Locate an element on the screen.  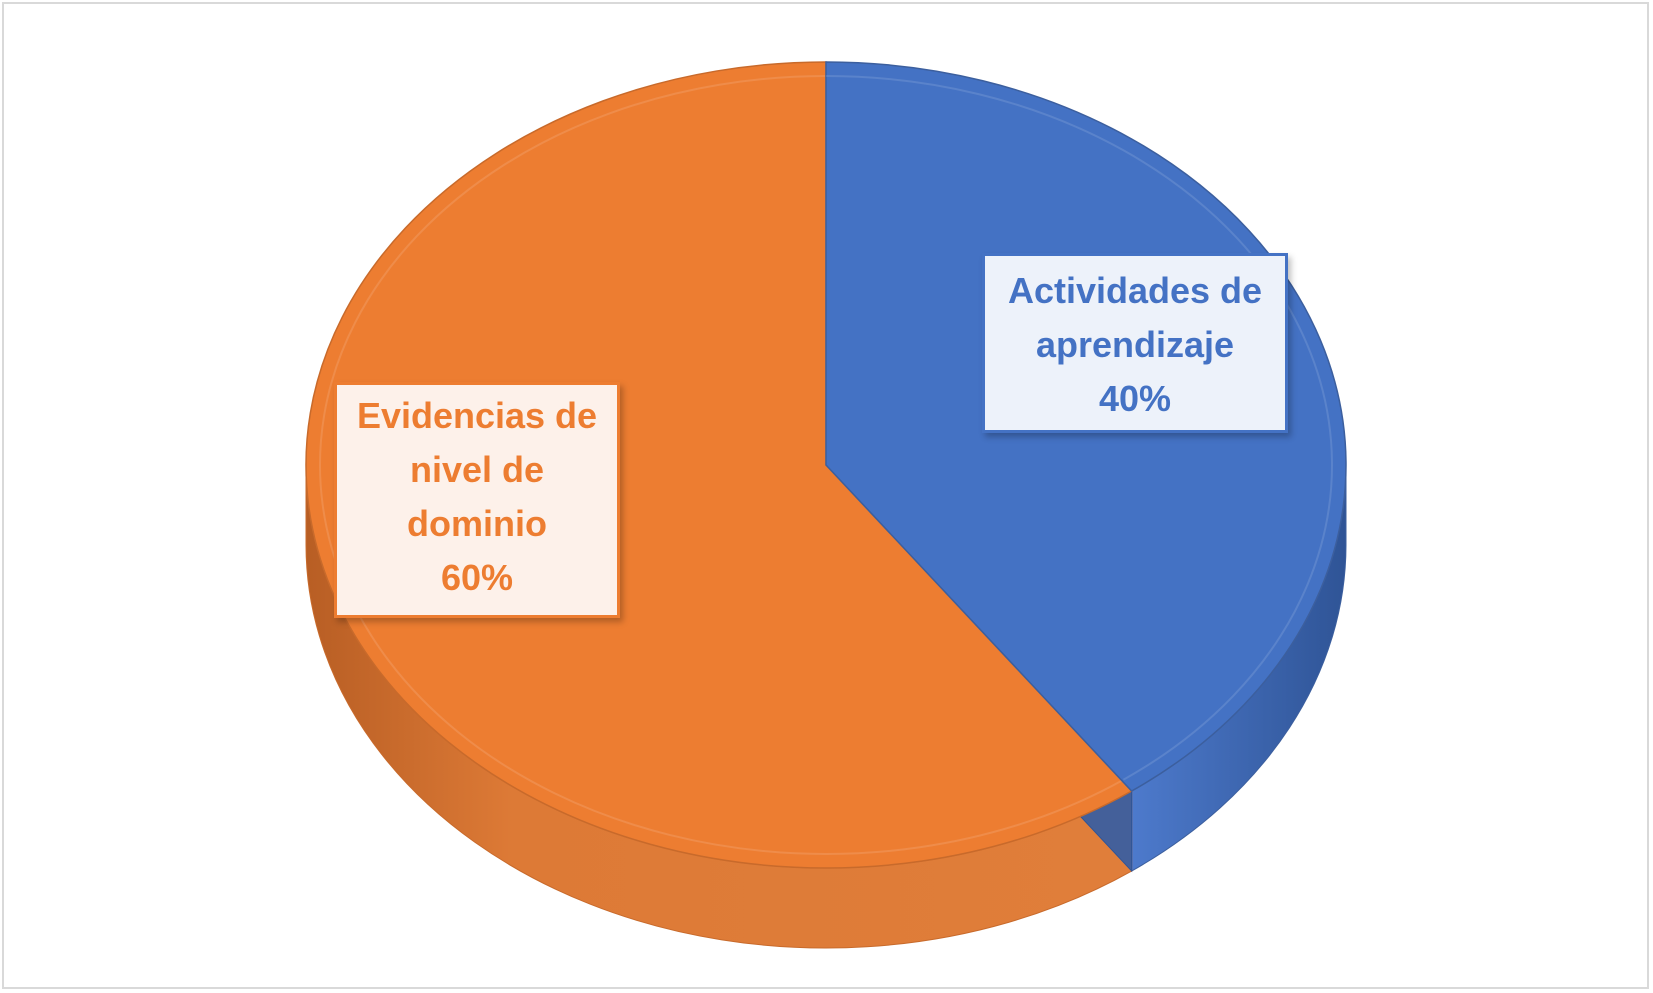
data-label-line: Evidencias de is located at coordinates (477, 415).